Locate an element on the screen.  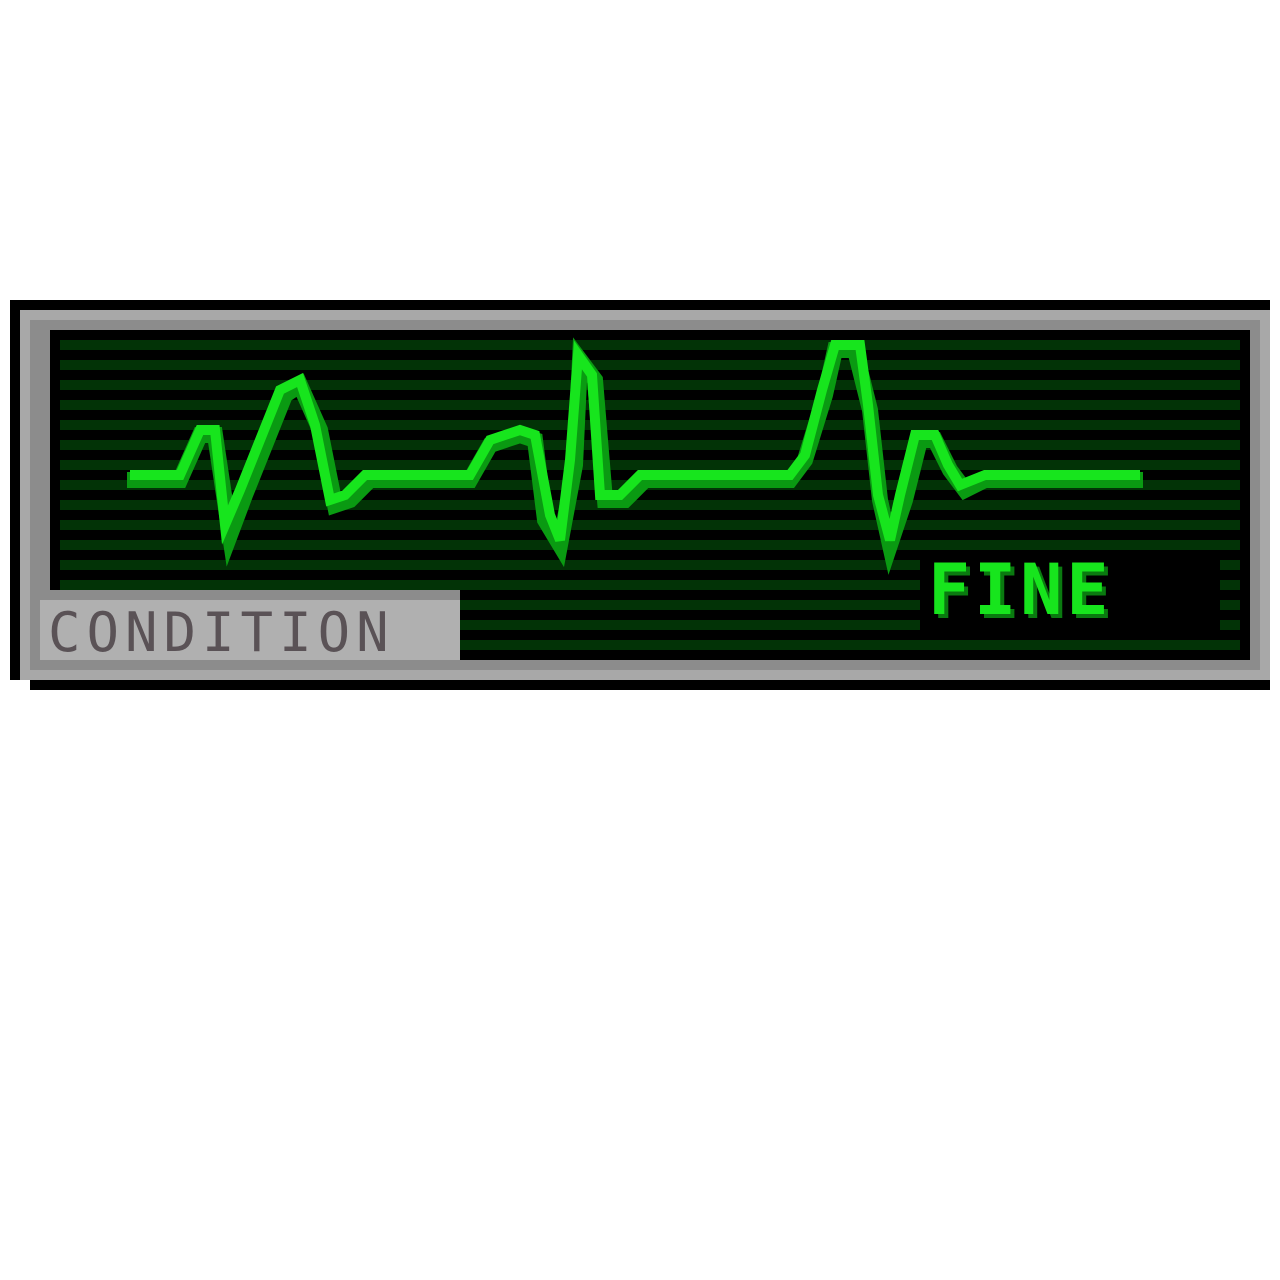
status-box: FINE is located at coordinates (1070, 592).